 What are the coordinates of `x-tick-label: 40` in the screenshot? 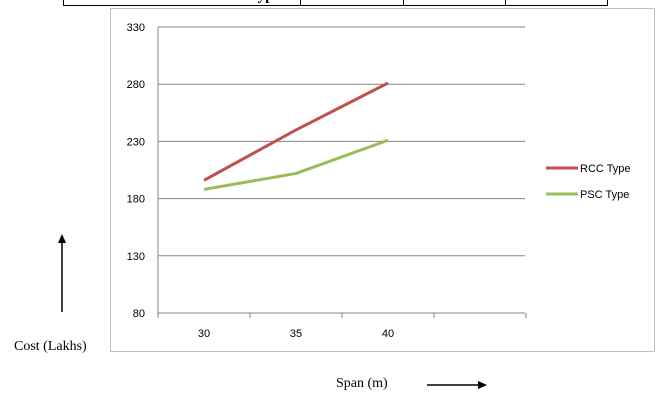 It's located at (388, 334).